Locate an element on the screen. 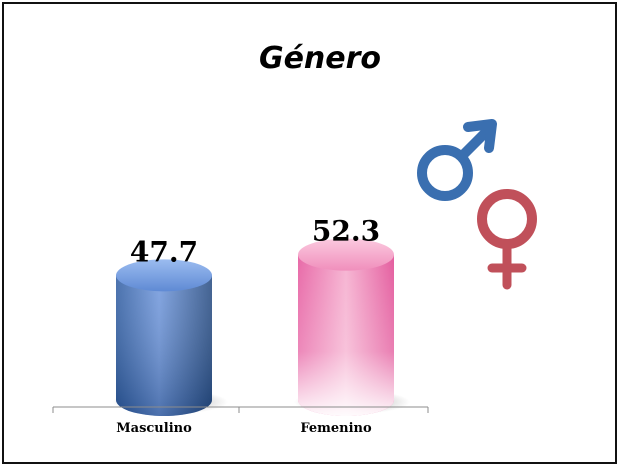 This screenshot has width=622, height=468. chart-title: Género is located at coordinates (320, 58).